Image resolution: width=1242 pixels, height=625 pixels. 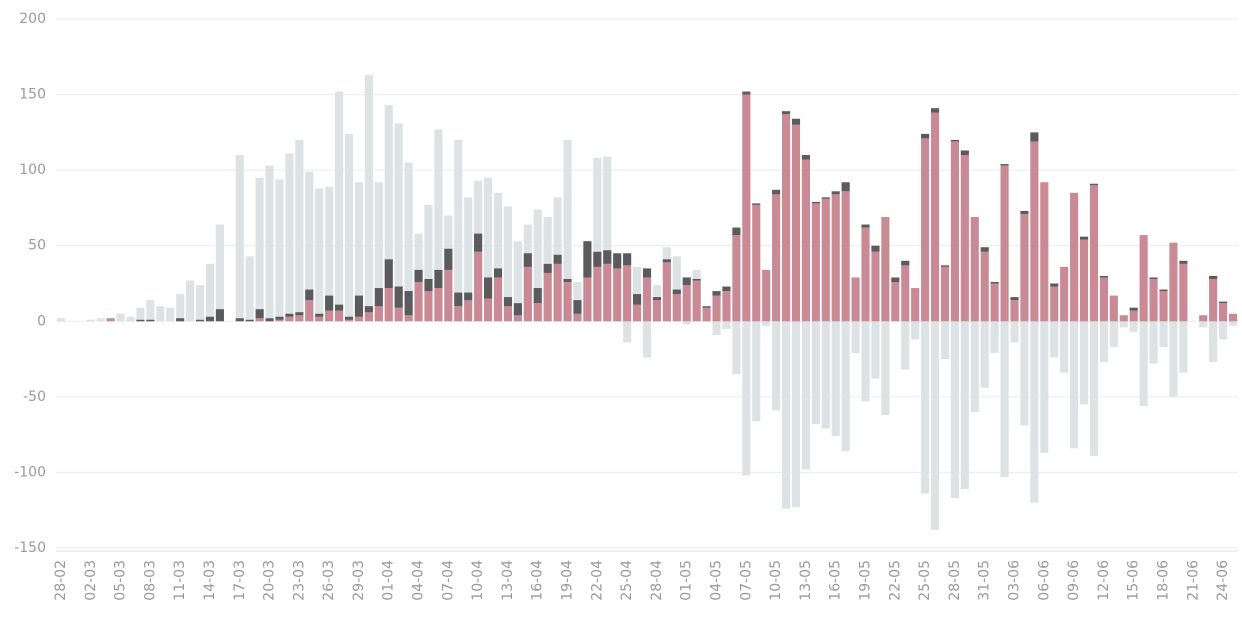 I want to click on x-tick-label: 03-06, so click(x=1015, y=580).